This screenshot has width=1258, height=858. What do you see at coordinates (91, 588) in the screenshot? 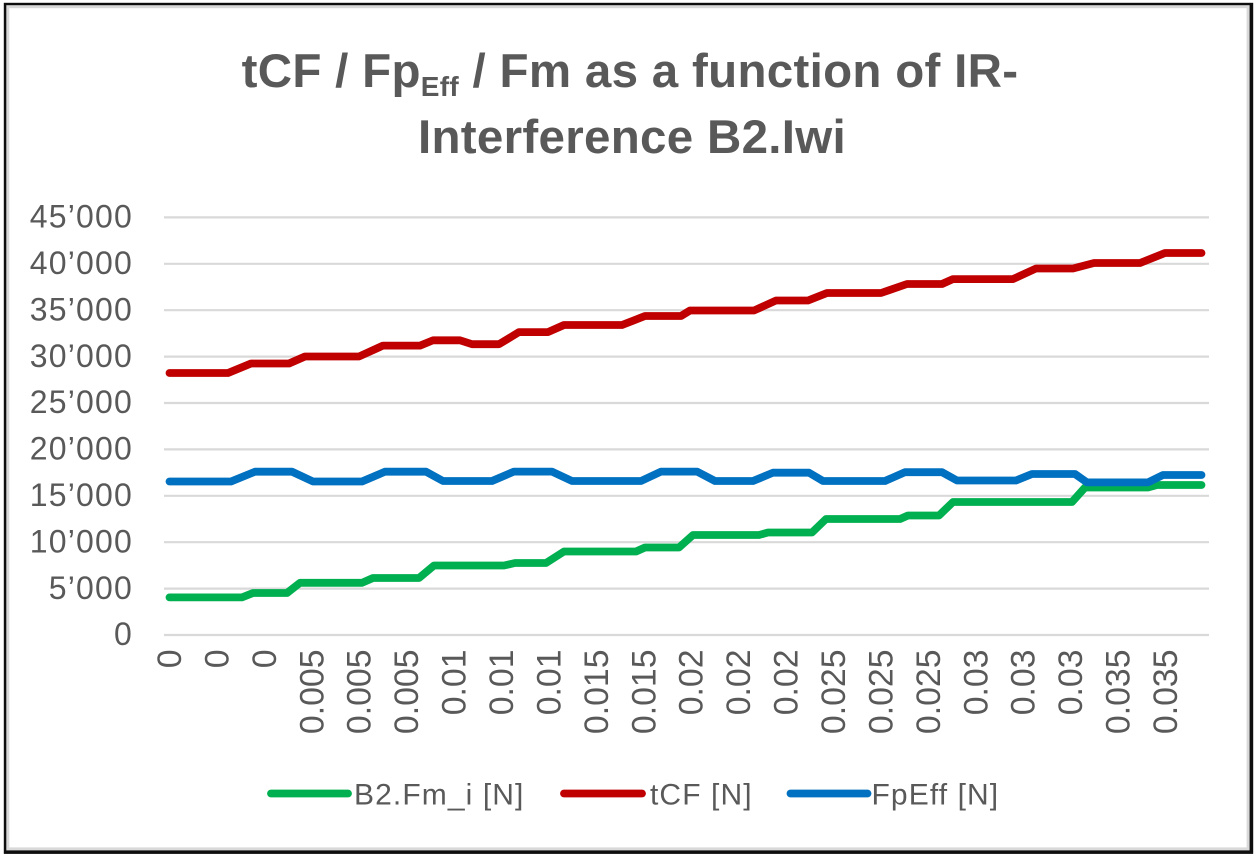
I see `svg-text: 5’000` at bounding box center [91, 588].